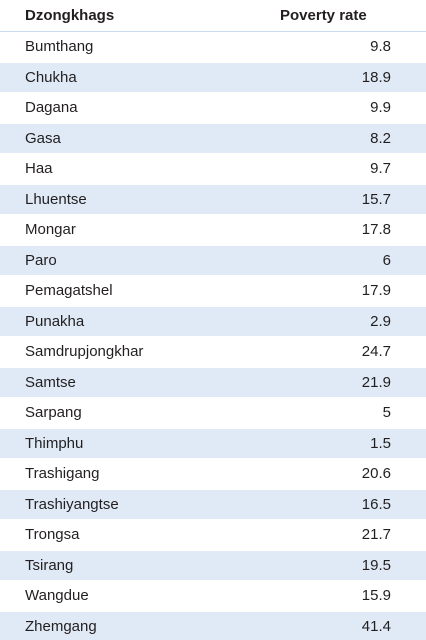 This screenshot has width=426, height=640. I want to click on dzongkhag-name: Trongsa, so click(52, 535).